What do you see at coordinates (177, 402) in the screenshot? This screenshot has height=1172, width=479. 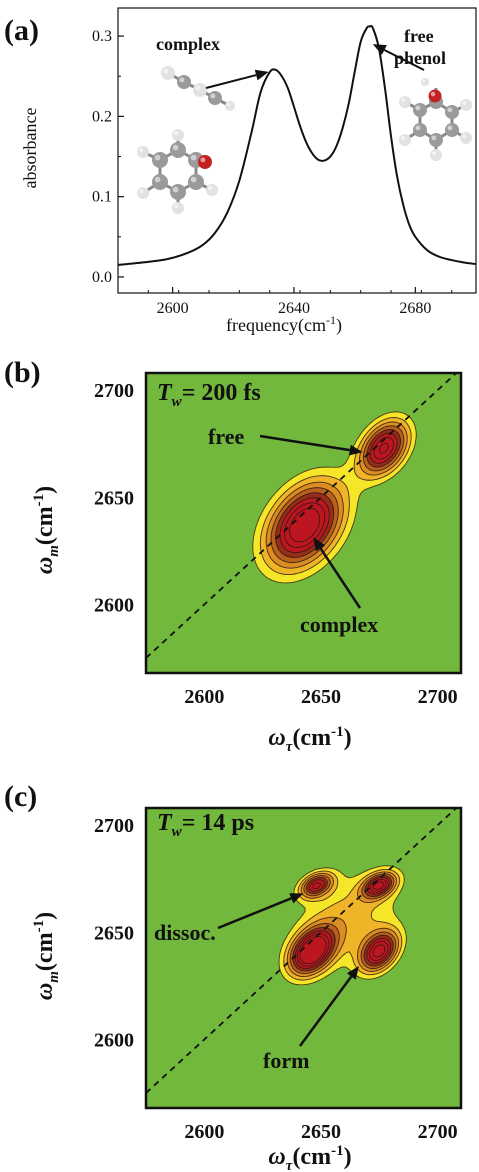 I see `panel-b-T-sub: w` at bounding box center [177, 402].